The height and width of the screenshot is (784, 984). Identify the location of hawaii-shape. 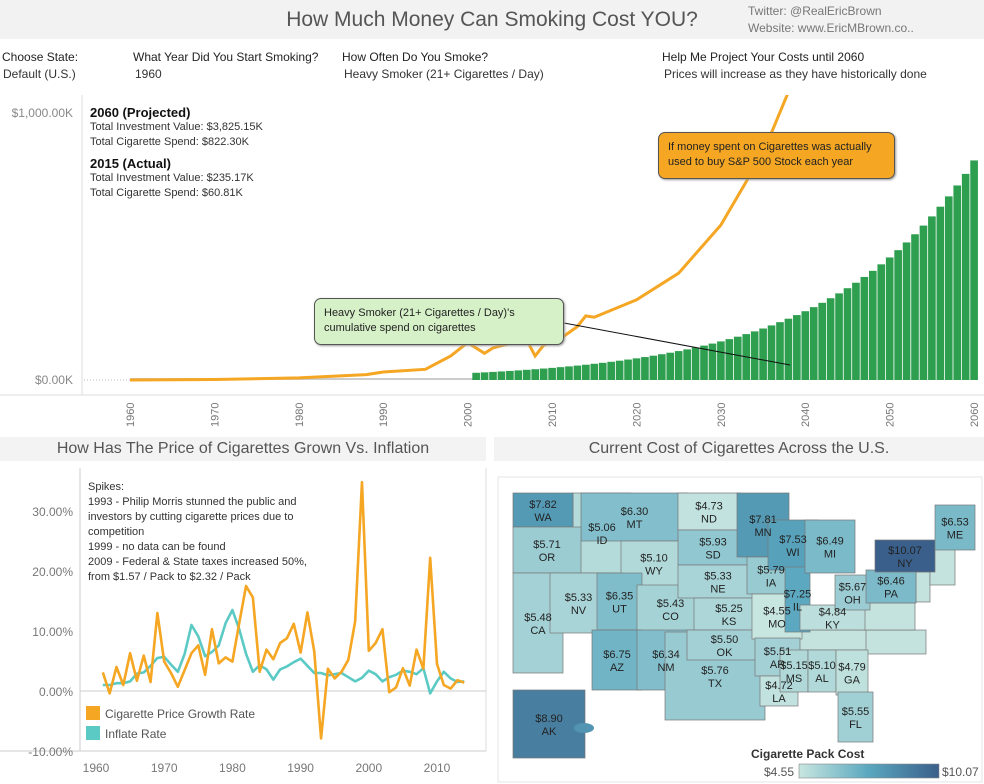
(584, 728).